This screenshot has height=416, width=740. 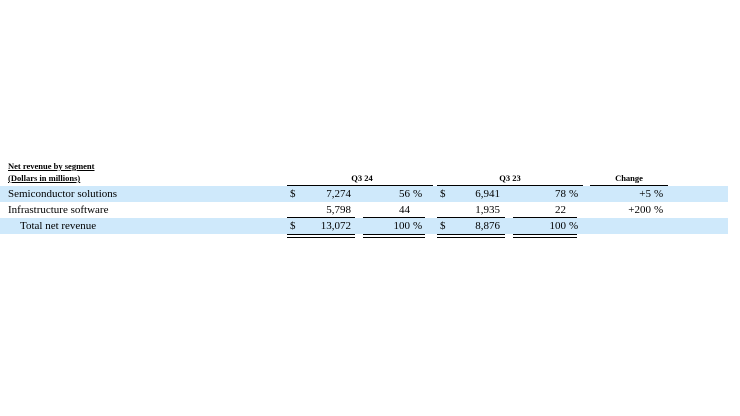 I want to click on cell: 13,072, so click(x=335, y=226).